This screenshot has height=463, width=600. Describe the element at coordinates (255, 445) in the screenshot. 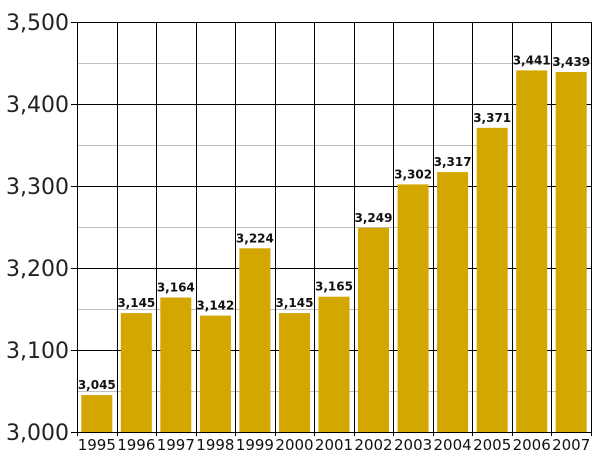

I see `x-tick-label: 1999` at that location.